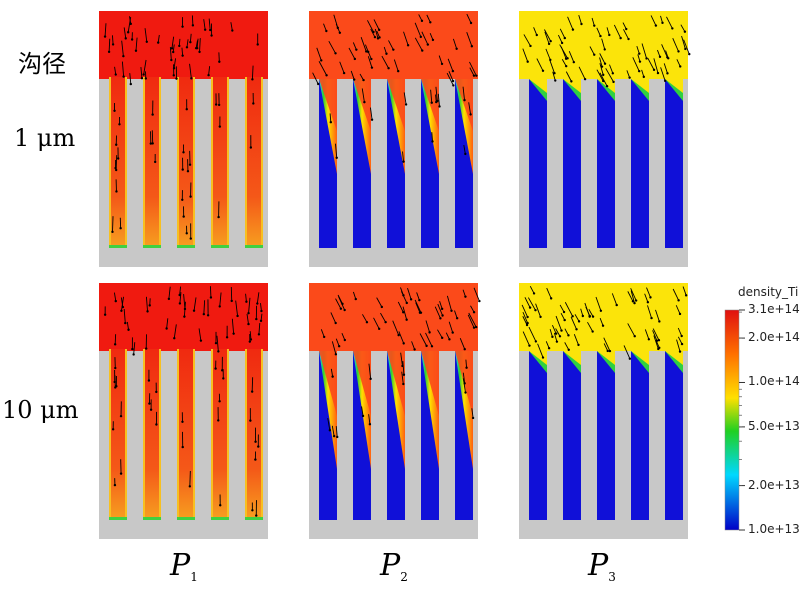 Image resolution: width=806 pixels, height=606 pixels. I want to click on colorbar-tick-label: 1.0e+14, so click(774, 381).